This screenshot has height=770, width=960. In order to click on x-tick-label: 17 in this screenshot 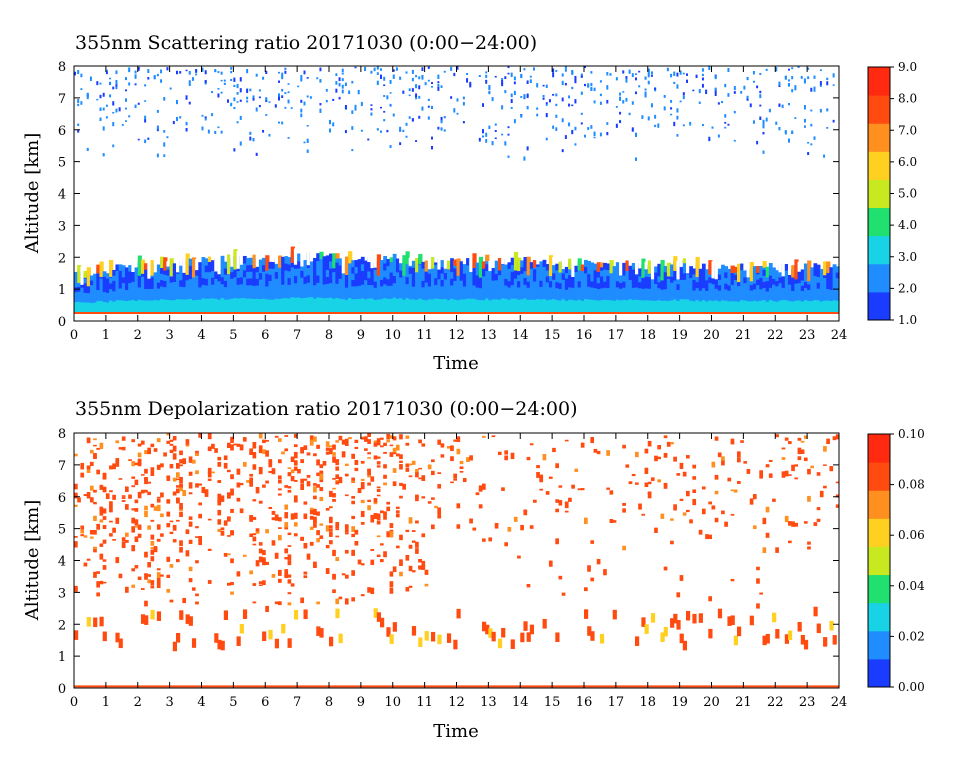, I will do `click(616, 702)`.